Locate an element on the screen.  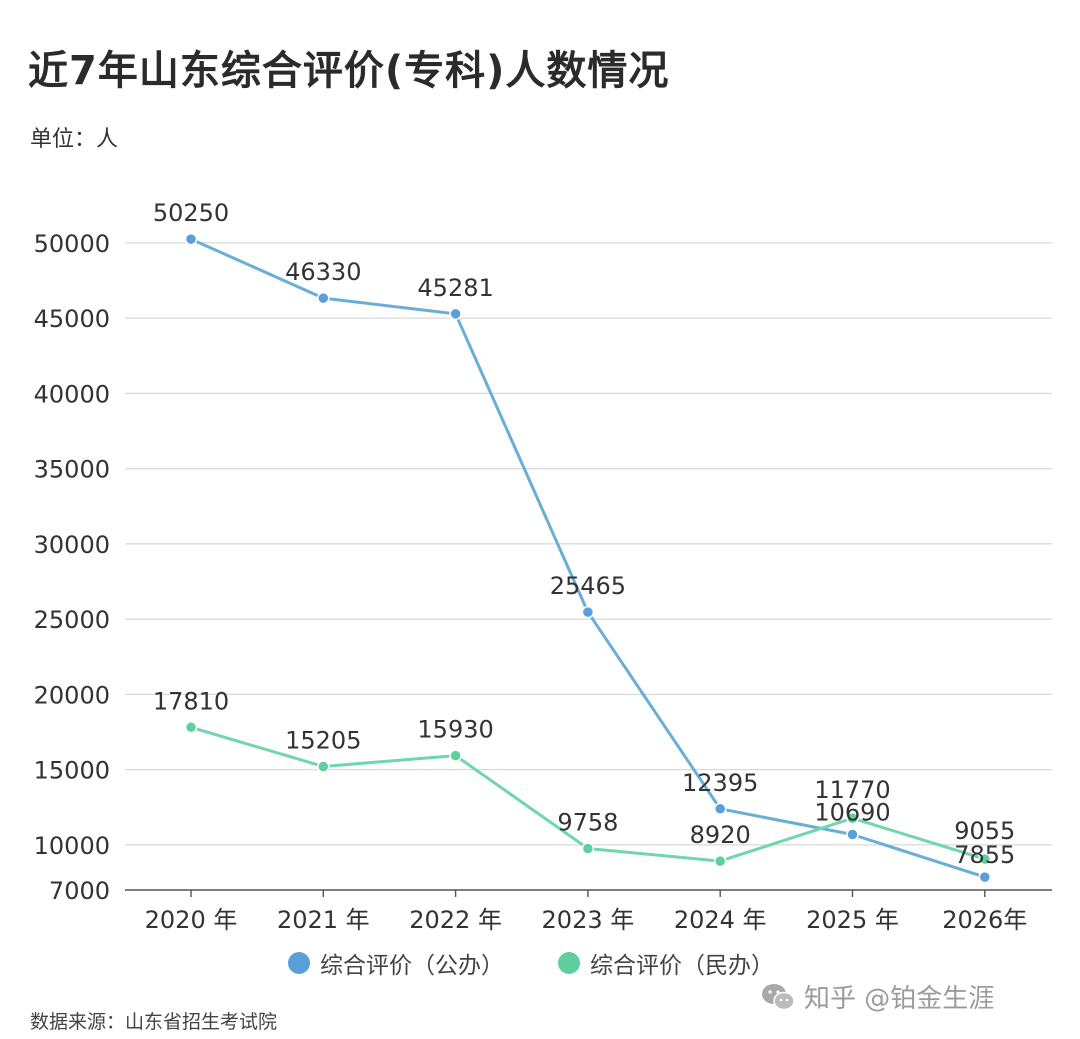
x-tick-label: 2025 年 is located at coordinates (852, 920).